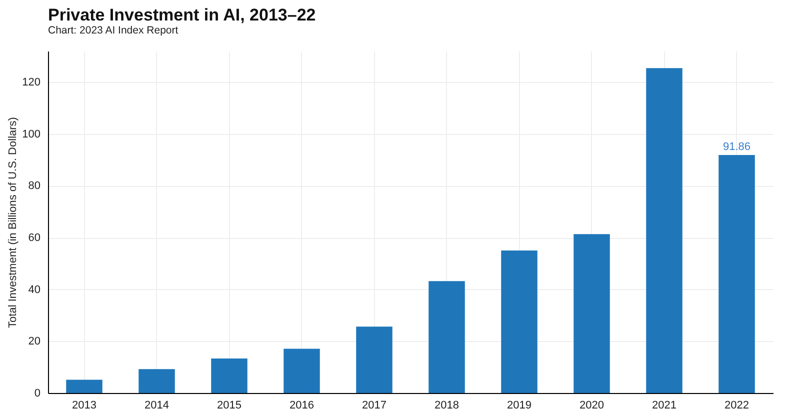 Image resolution: width=797 pixels, height=416 pixels. I want to click on x-tick-label: 2014, so click(156, 406).